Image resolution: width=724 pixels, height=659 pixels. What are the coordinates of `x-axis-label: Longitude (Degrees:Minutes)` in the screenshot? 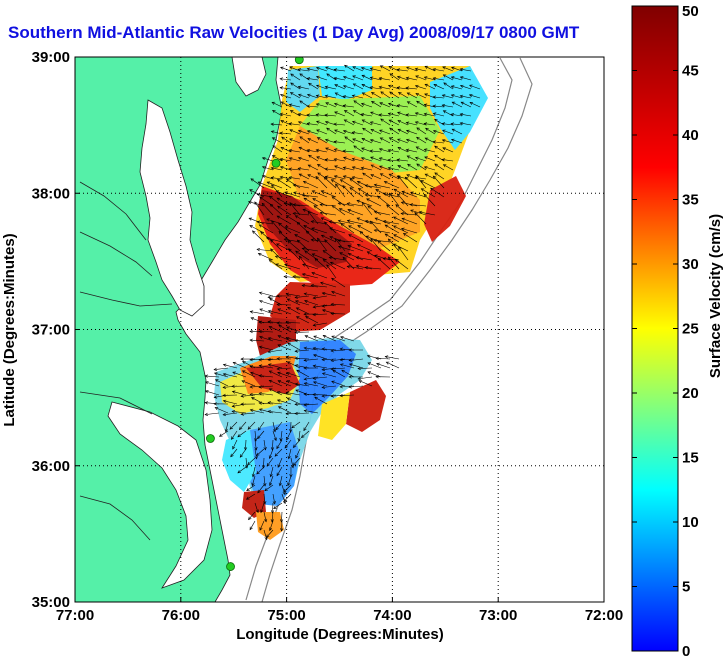 It's located at (340, 634).